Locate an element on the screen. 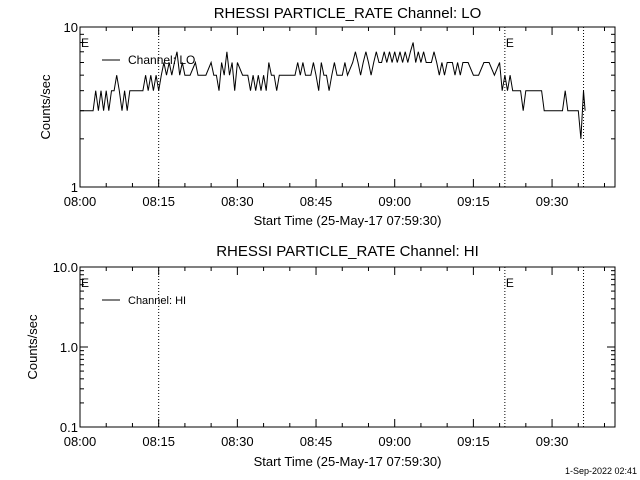  footer-timestamp: 1-Sep-2022 02:41 is located at coordinates (601, 471).